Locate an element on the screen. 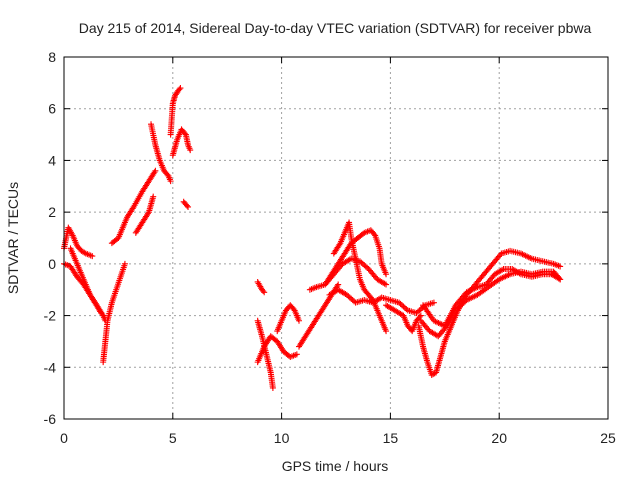  series-arc-a is located at coordinates (78, 242).